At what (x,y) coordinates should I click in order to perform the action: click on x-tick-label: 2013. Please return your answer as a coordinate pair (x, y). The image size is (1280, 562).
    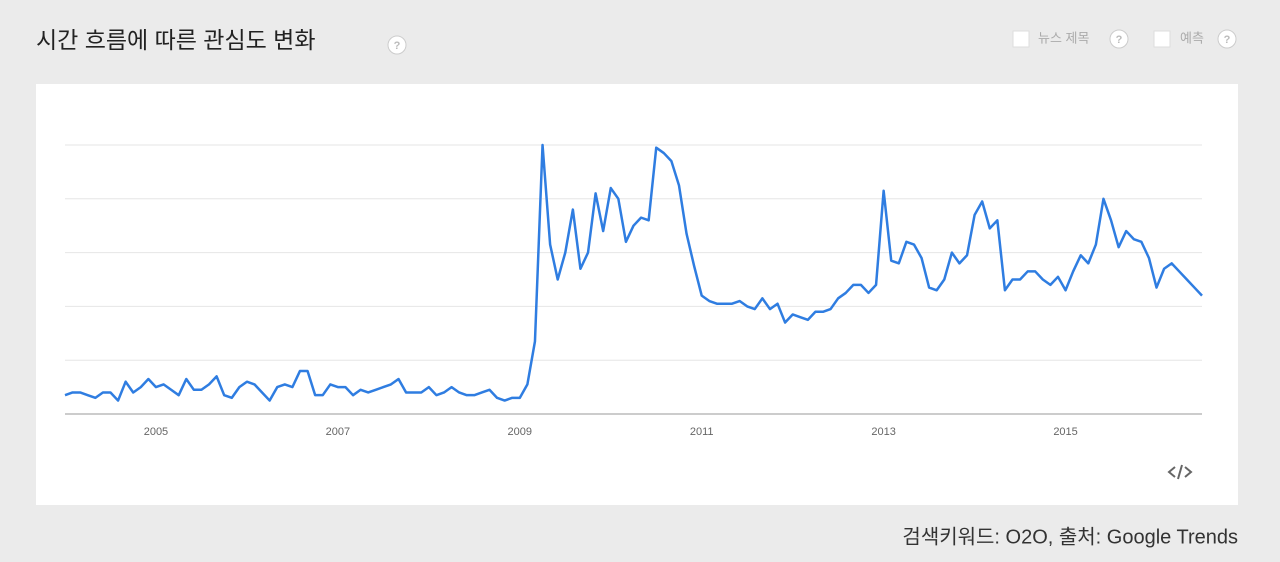
    Looking at the image, I should click on (883, 432).